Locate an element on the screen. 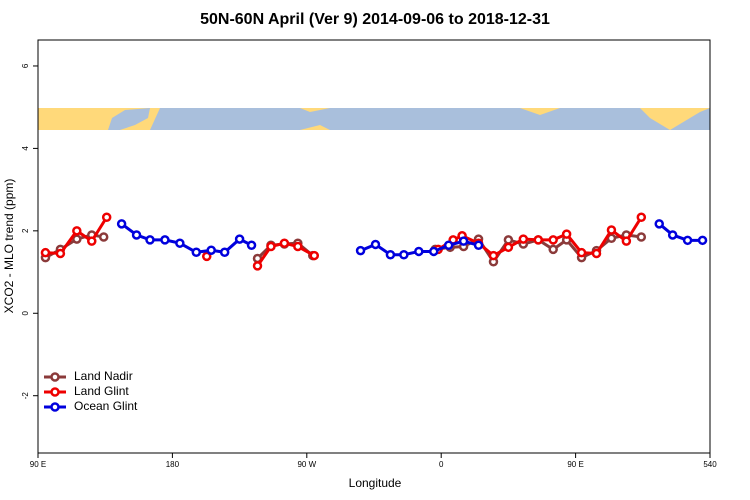 This screenshot has height=500, width=750. y-tick-label: 4 is located at coordinates (25, 148).